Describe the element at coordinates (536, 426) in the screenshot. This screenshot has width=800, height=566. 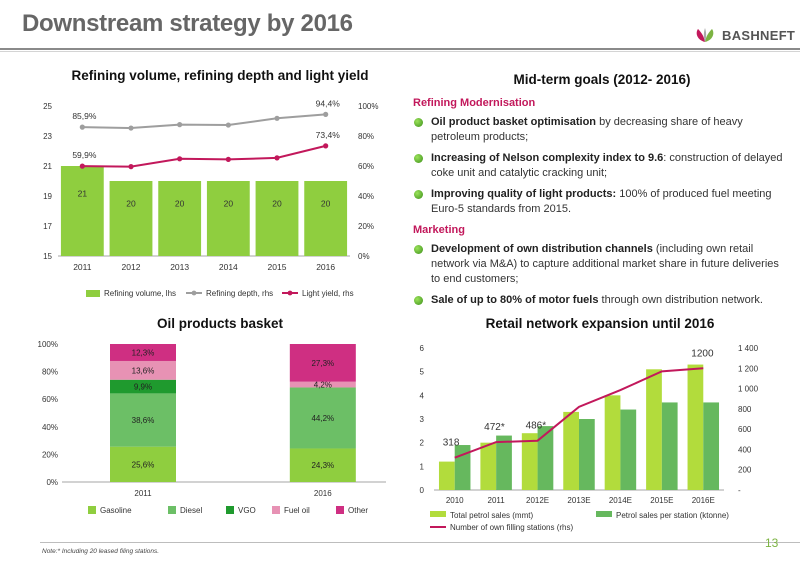
I see `line-point-label: 486*` at that location.